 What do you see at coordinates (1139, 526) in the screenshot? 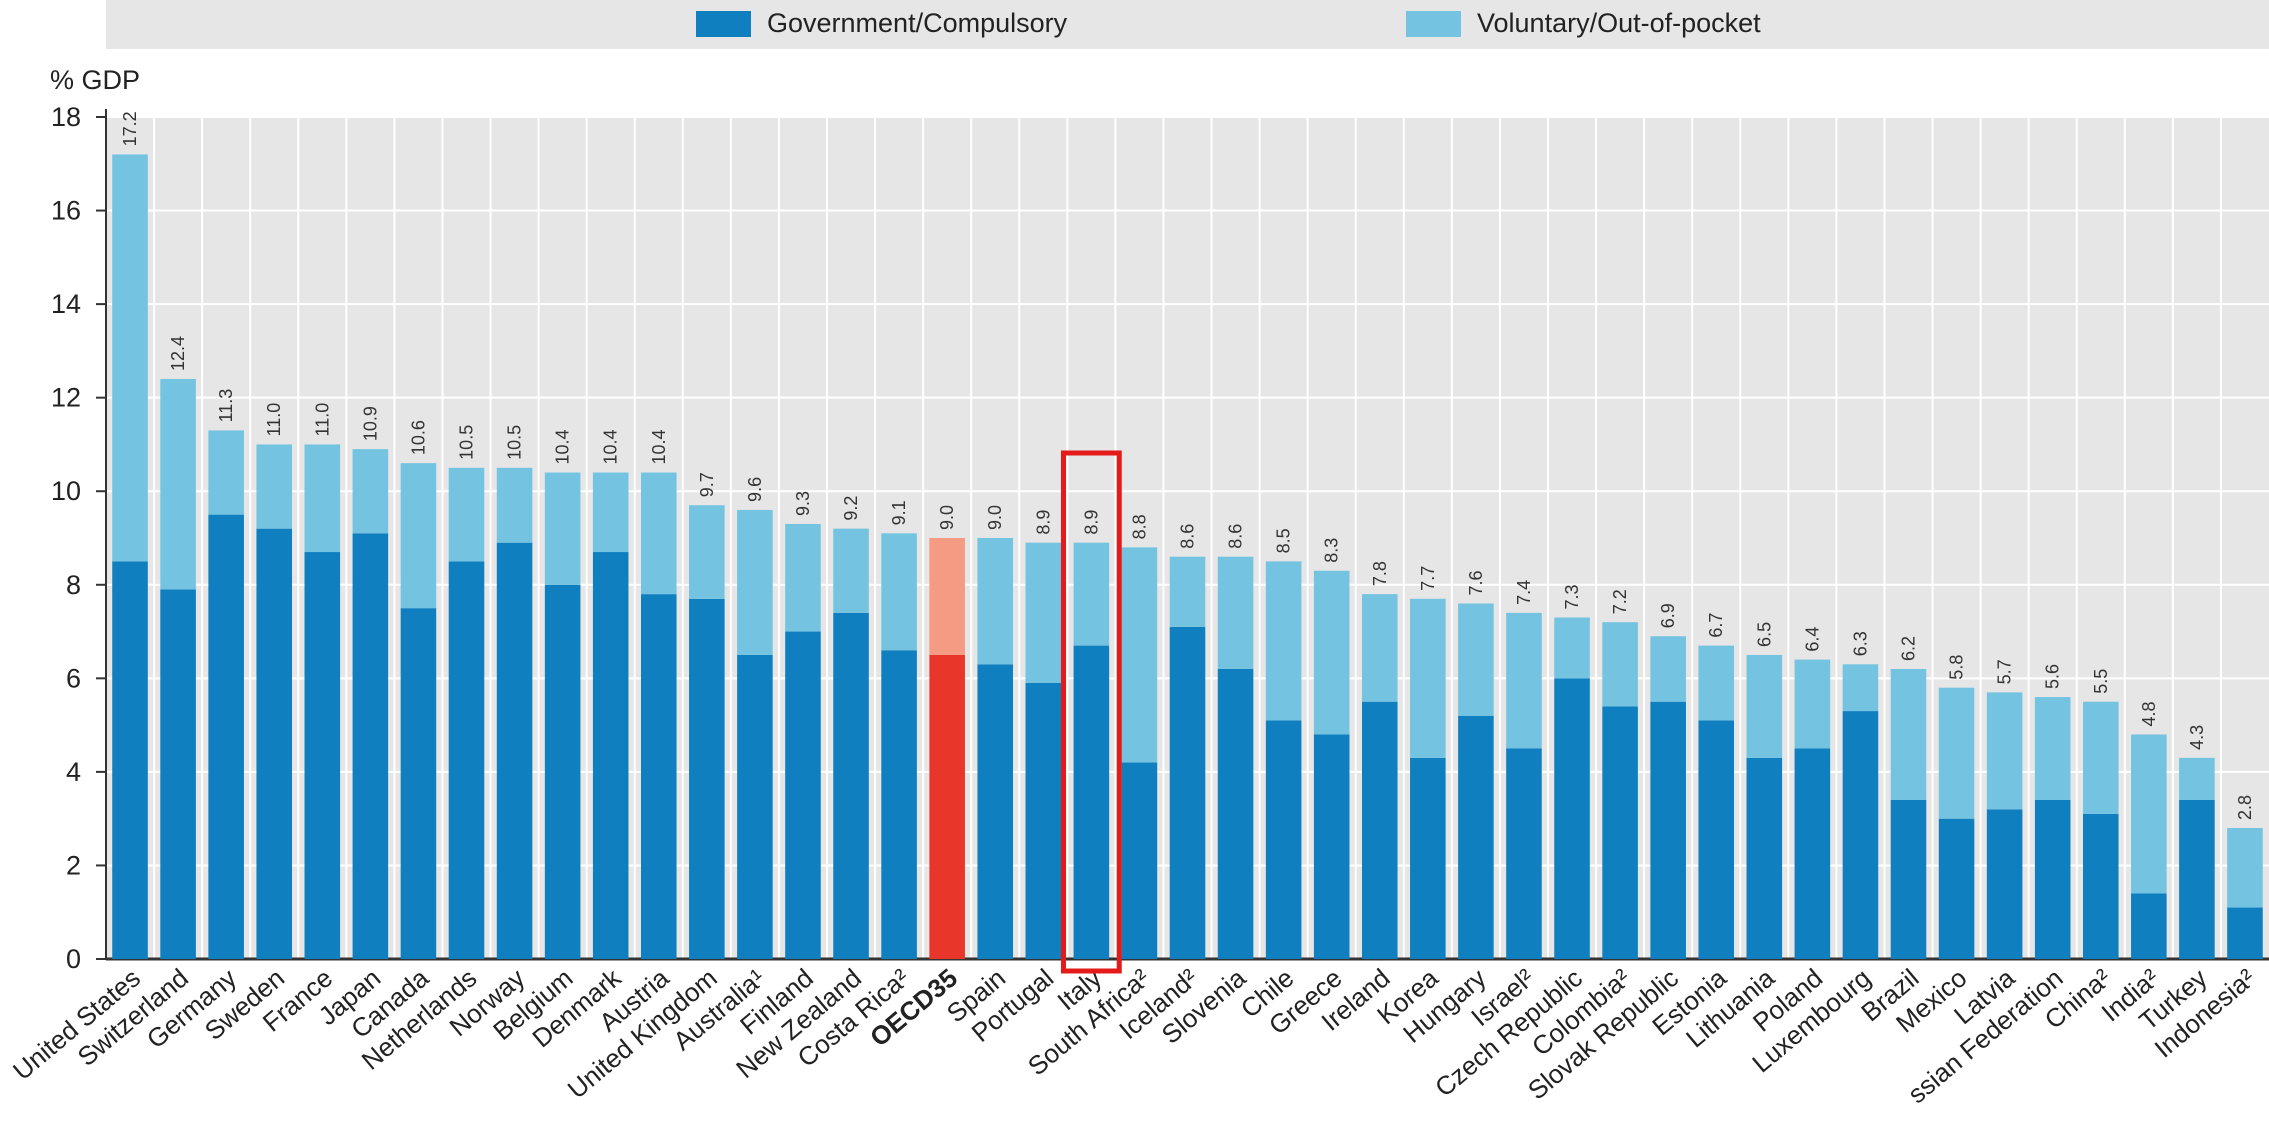
I see `bar-total-label: 8.8` at bounding box center [1139, 526].